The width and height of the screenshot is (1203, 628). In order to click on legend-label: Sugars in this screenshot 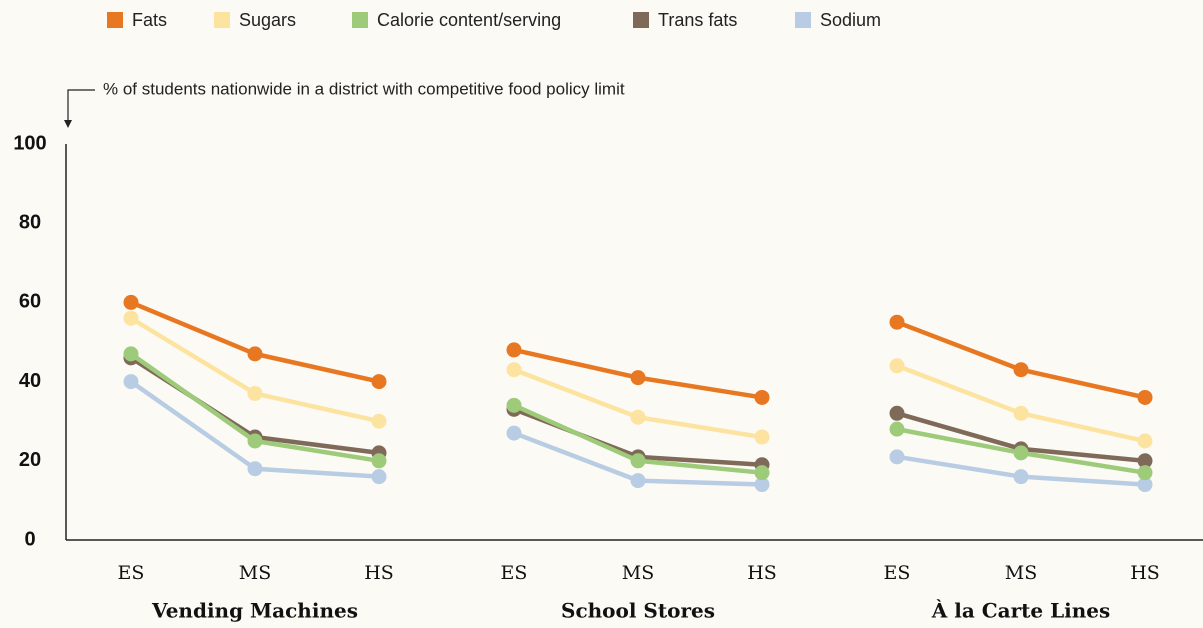, I will do `click(267, 20)`.